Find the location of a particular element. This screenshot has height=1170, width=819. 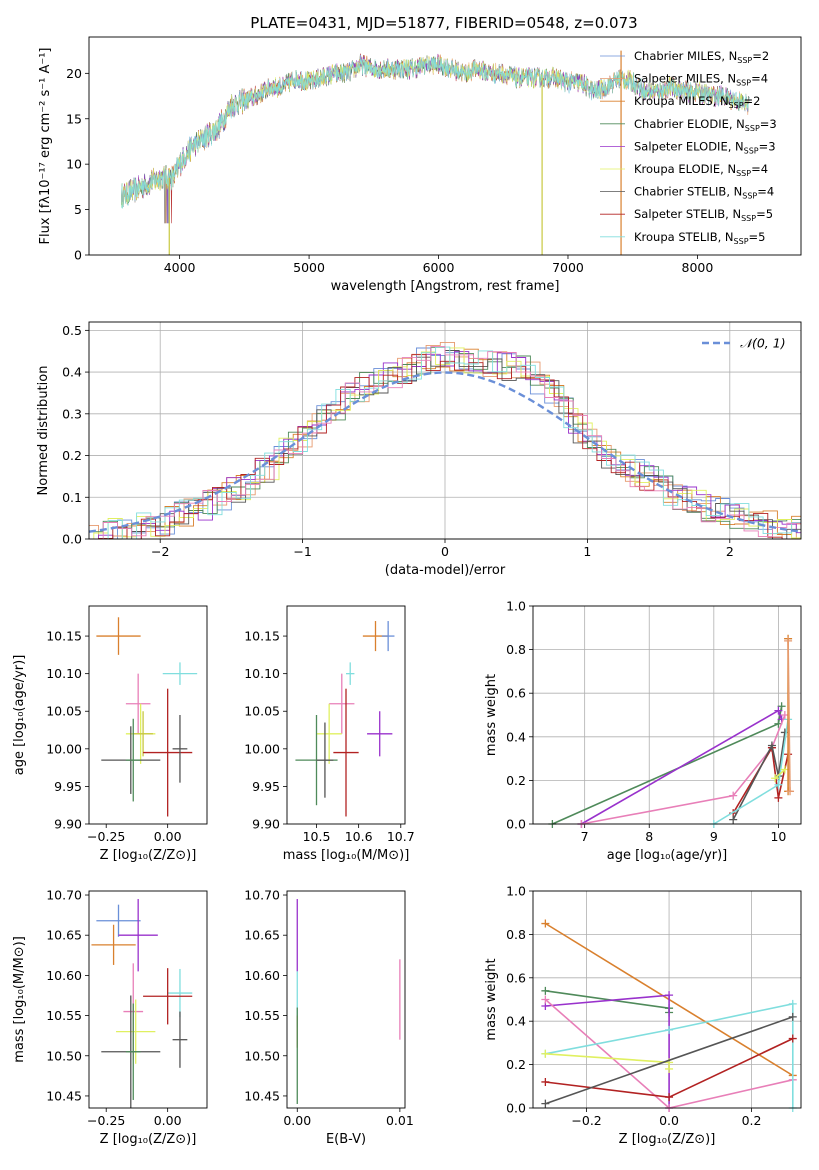

y-tick-label: 20 is located at coordinates (74, 73).